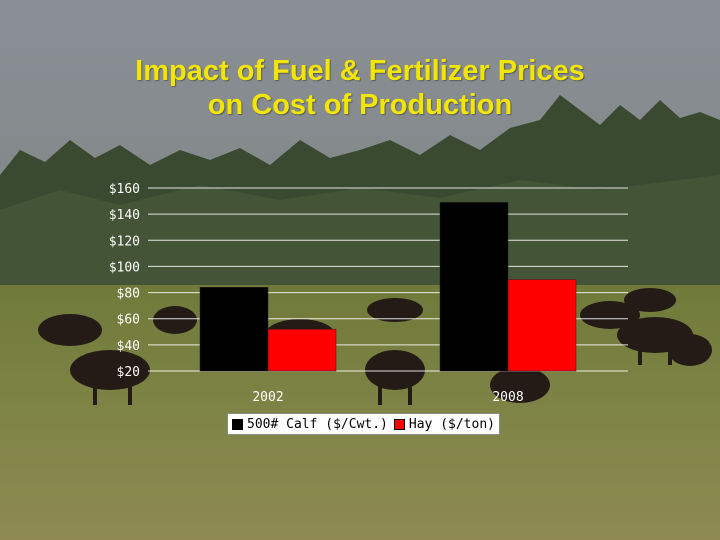 Image resolution: width=720 pixels, height=540 pixels. I want to click on legend-swatch-hay, so click(399, 424).